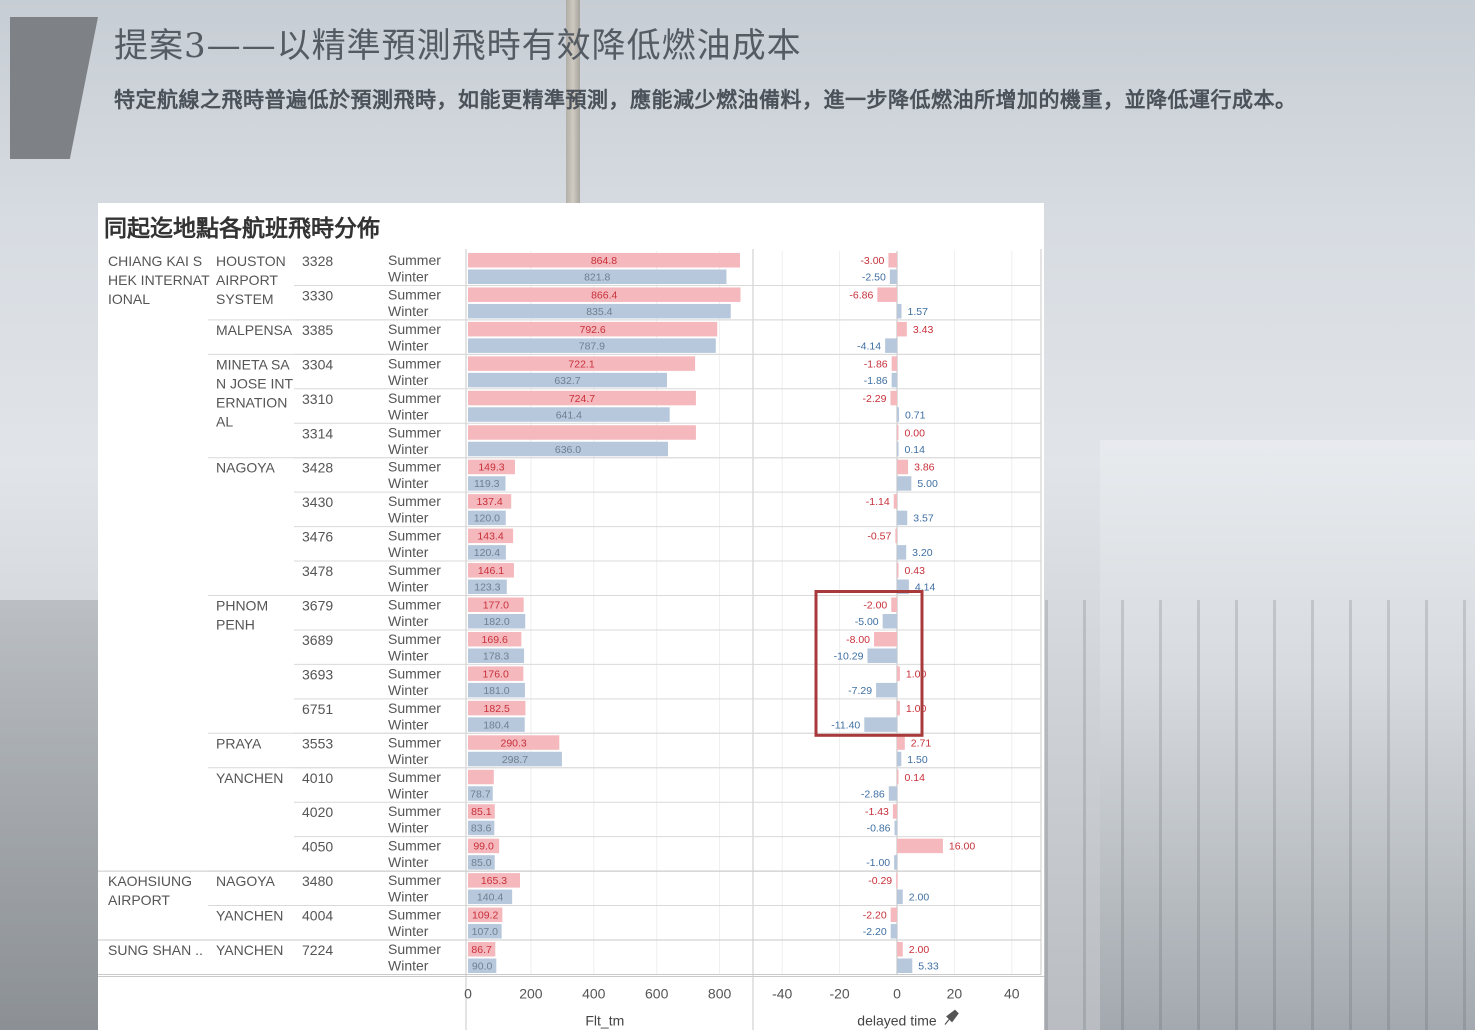 This screenshot has height=1030, width=1475. Describe the element at coordinates (872, 261) in the screenshot. I see `delay-value-label: -3.00` at that location.